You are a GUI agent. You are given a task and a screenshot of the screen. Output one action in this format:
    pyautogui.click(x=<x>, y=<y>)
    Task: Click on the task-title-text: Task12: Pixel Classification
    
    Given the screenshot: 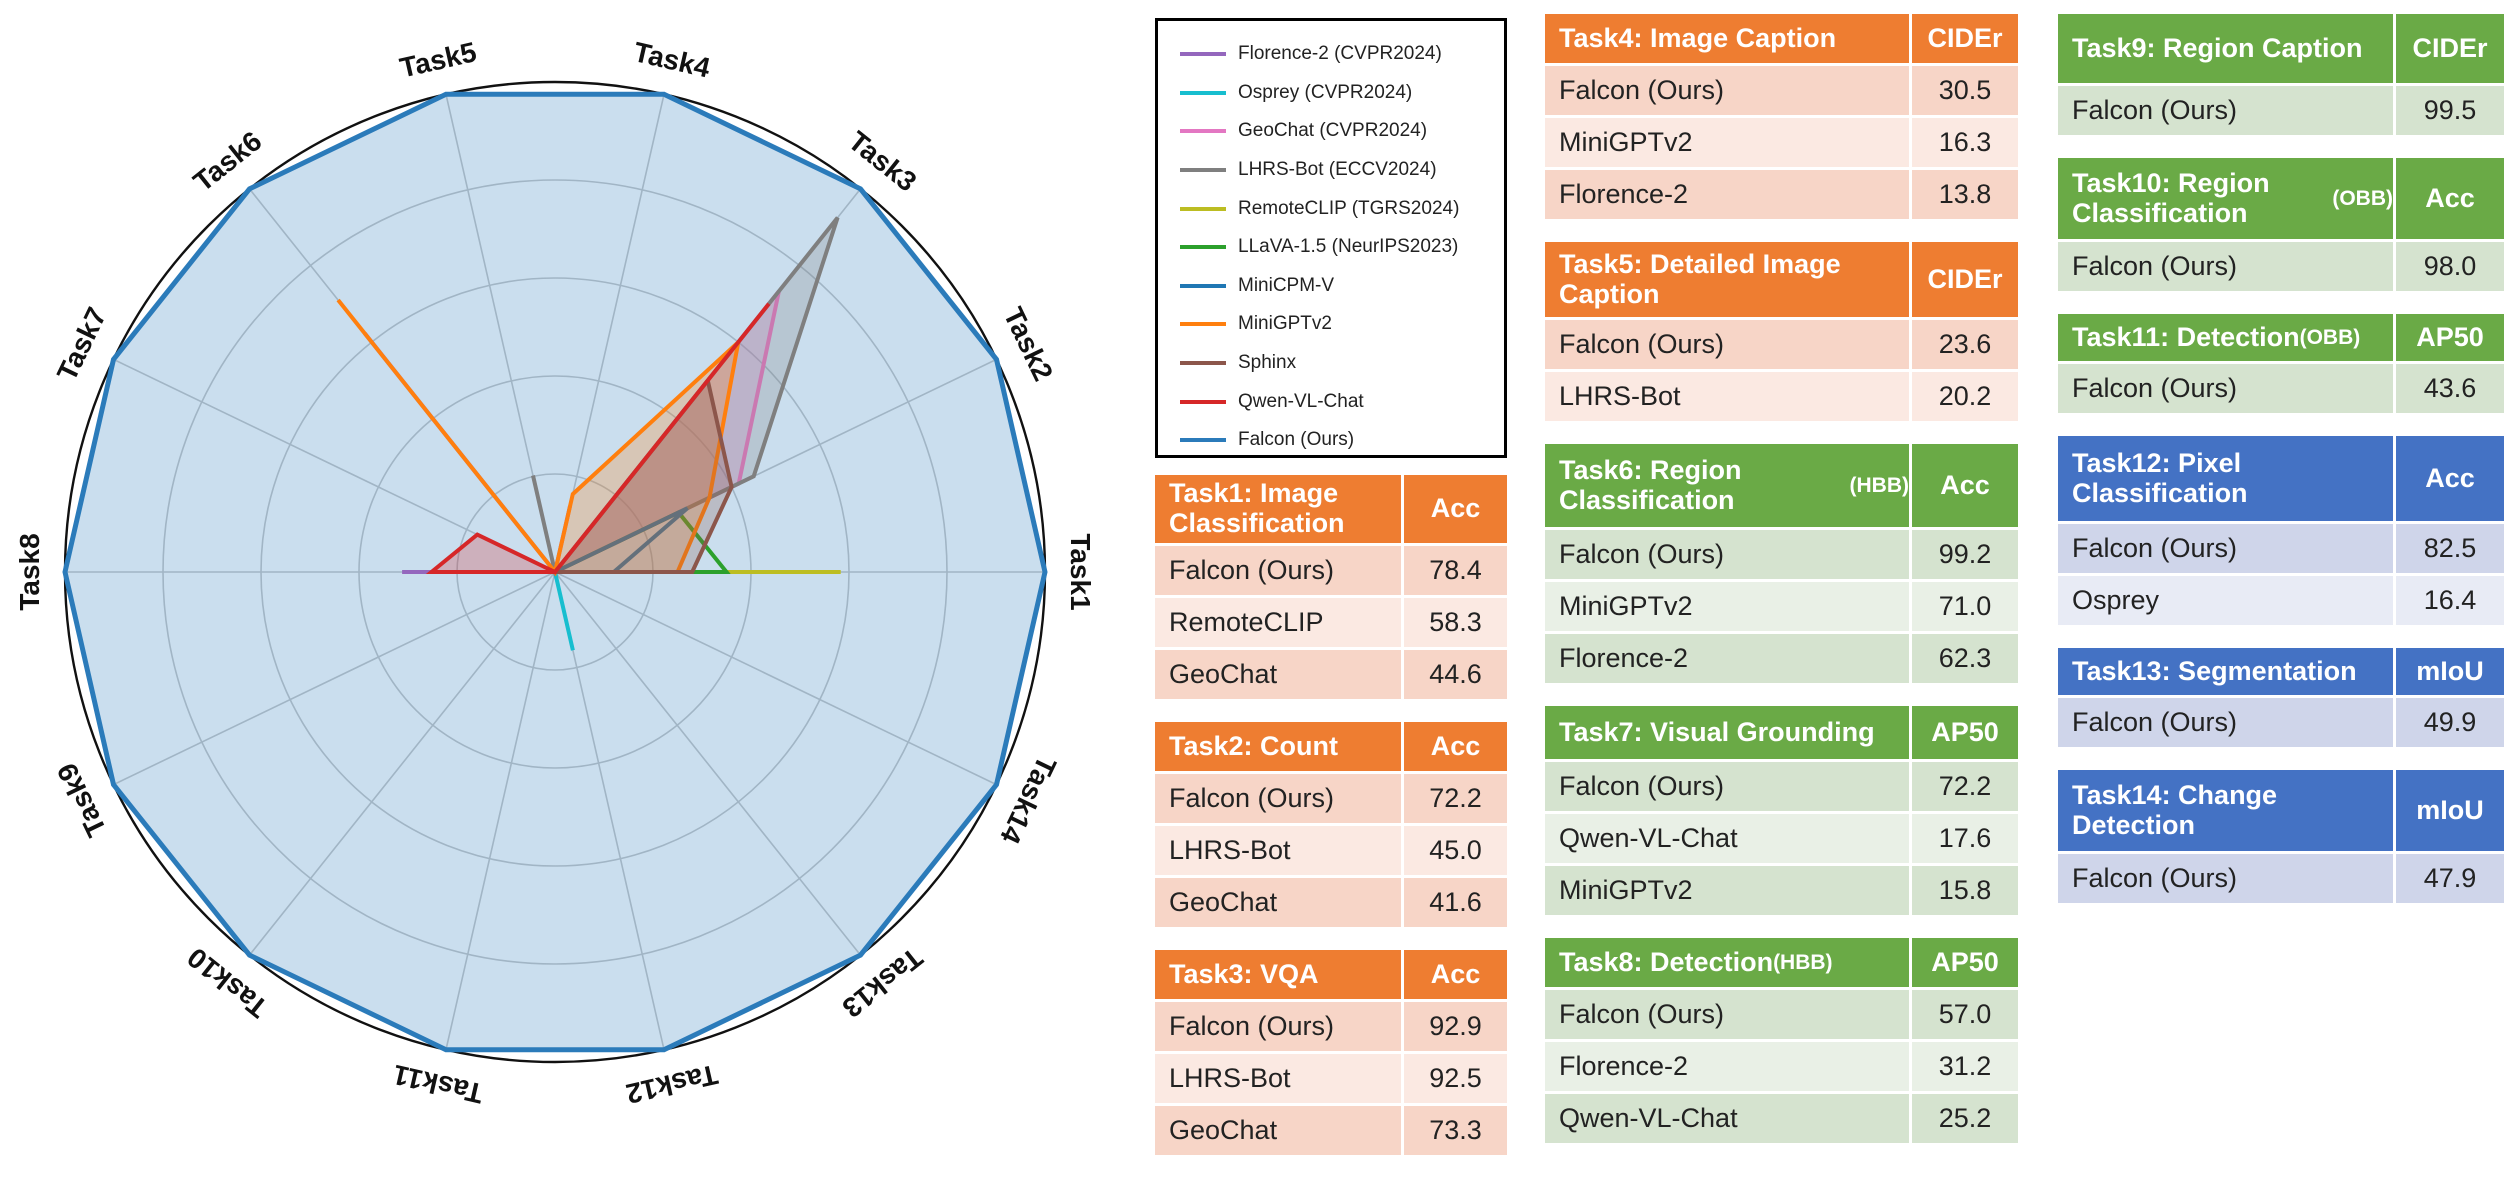 What is the action you would take?
    pyautogui.click(x=2160, y=477)
    